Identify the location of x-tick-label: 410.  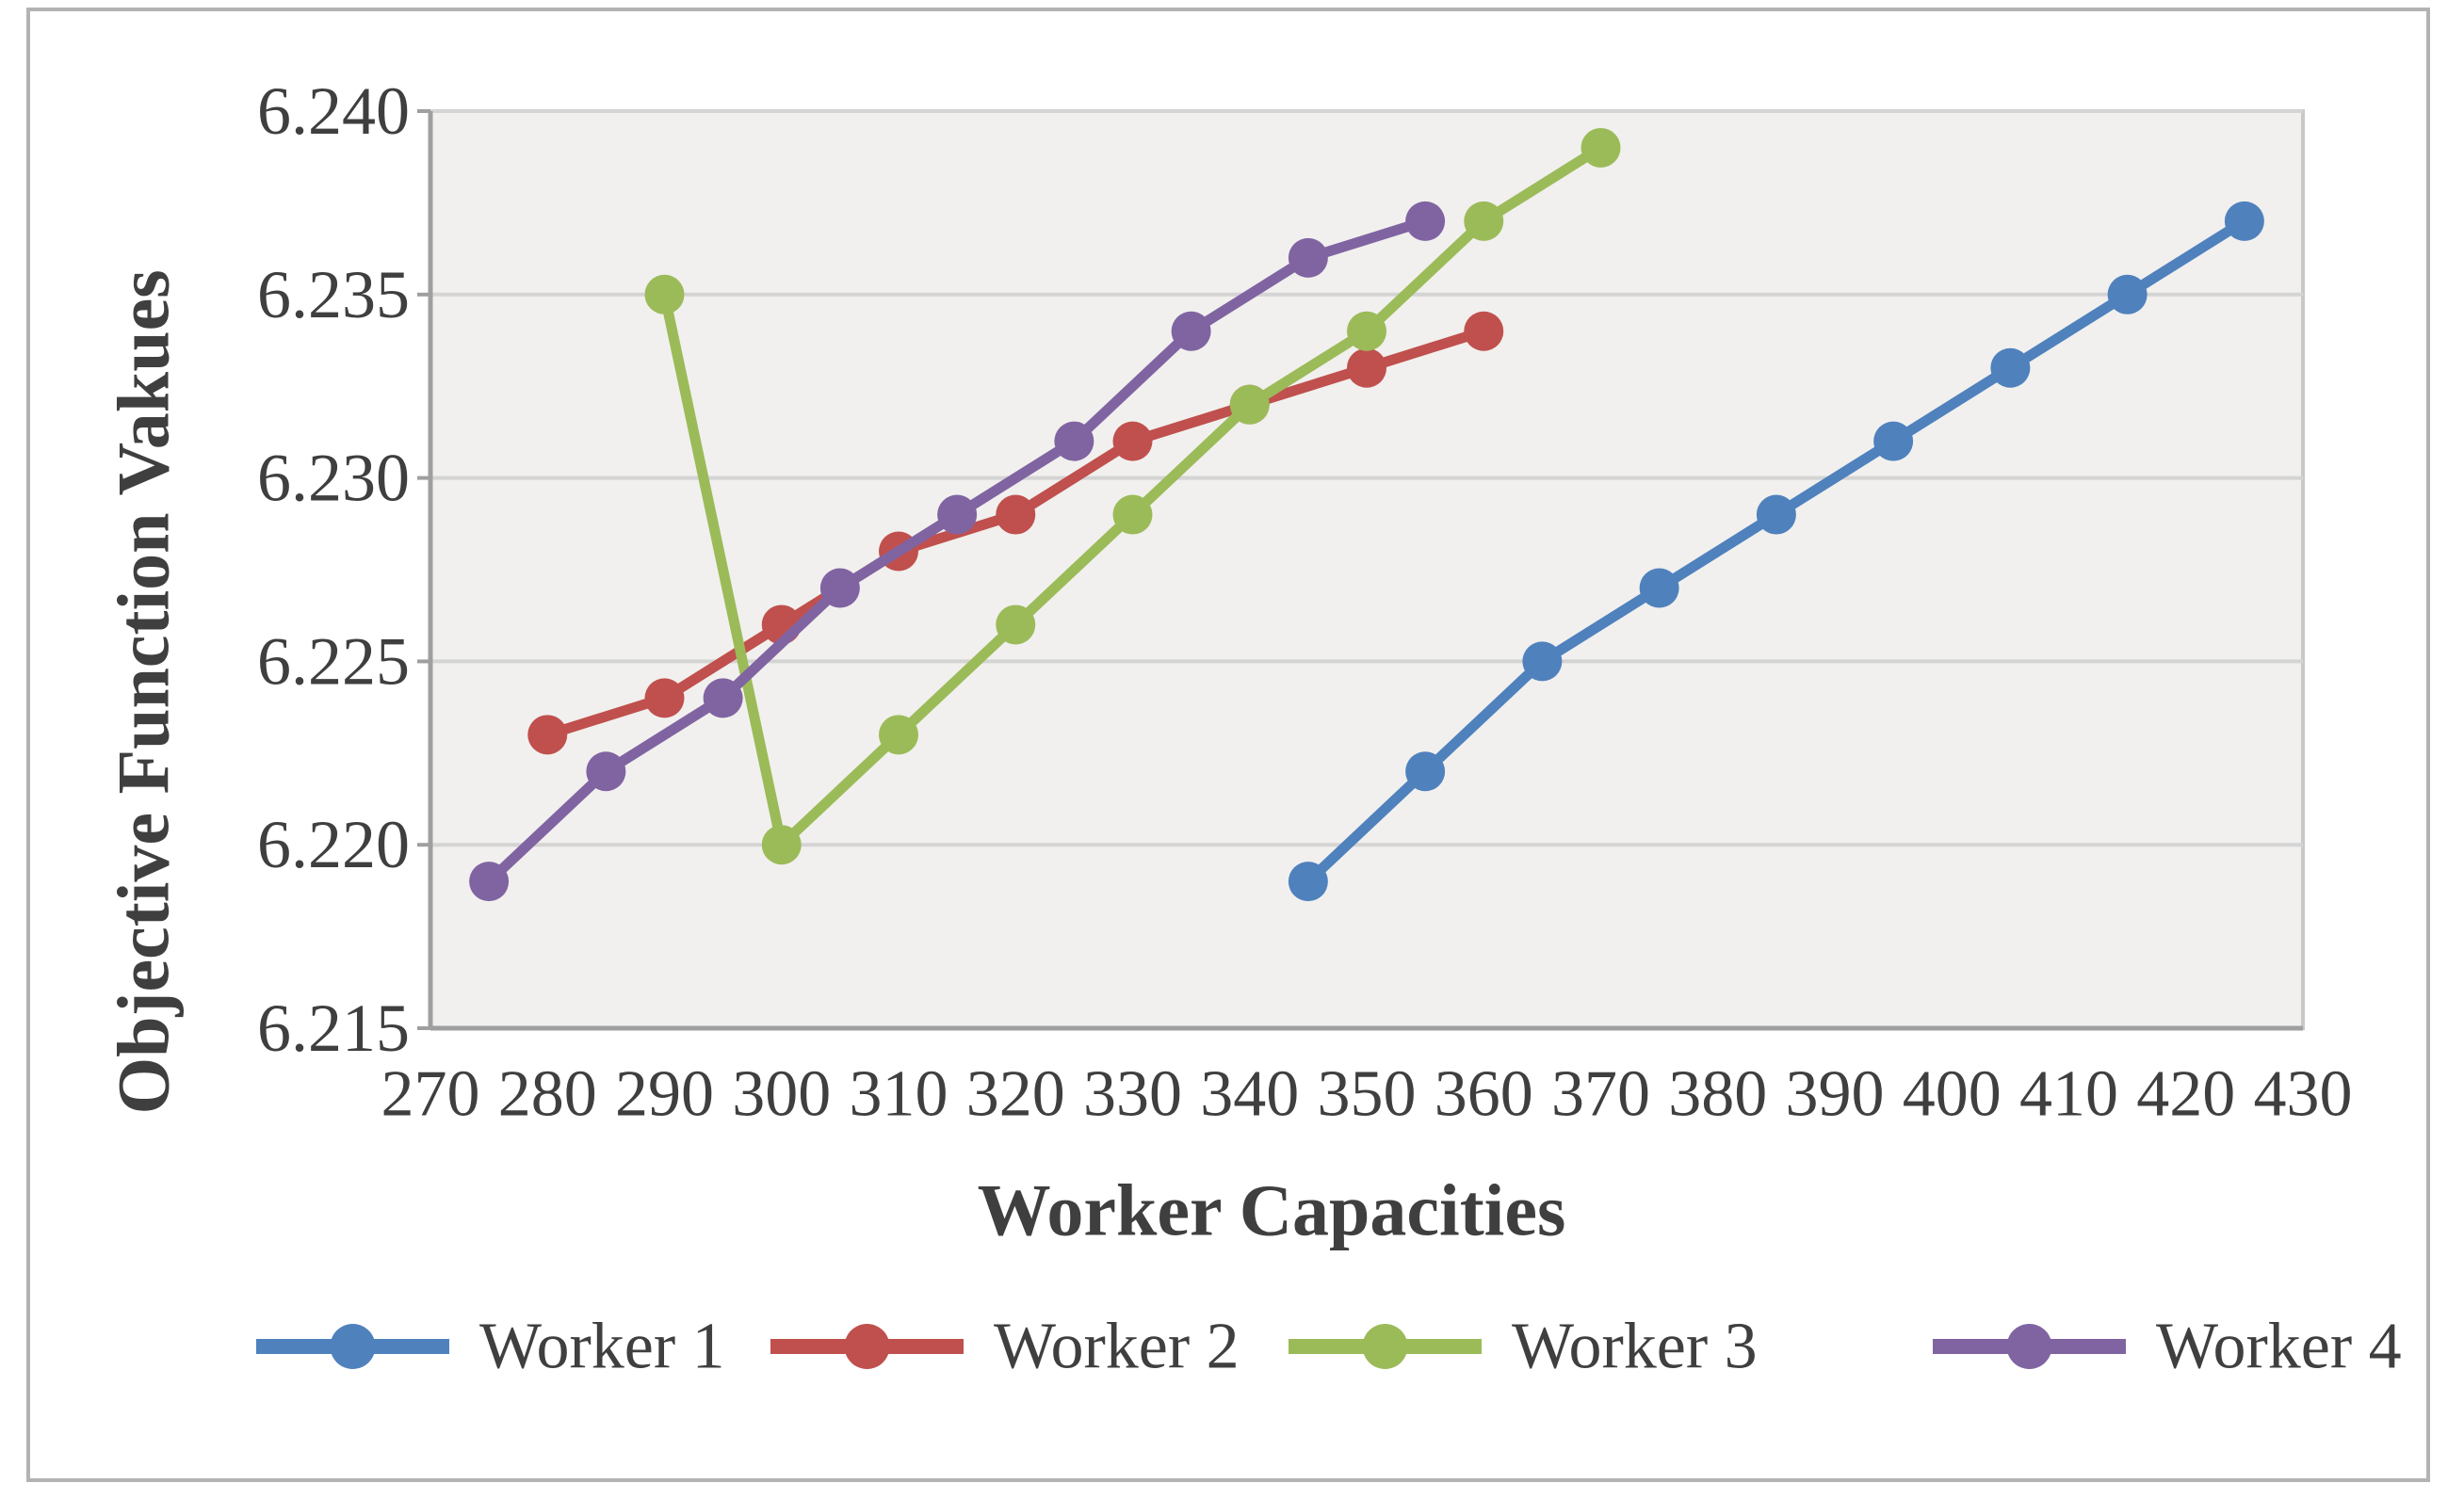
(2068, 1094).